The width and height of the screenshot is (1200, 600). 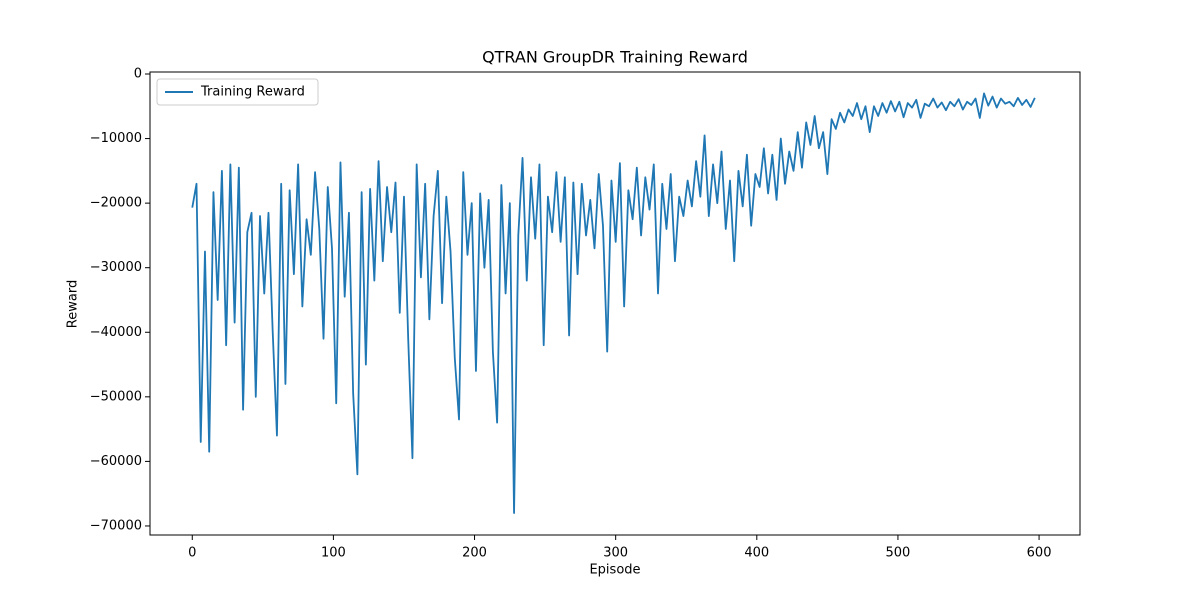 I want to click on y-tick-label: −50000, so click(x=116, y=396).